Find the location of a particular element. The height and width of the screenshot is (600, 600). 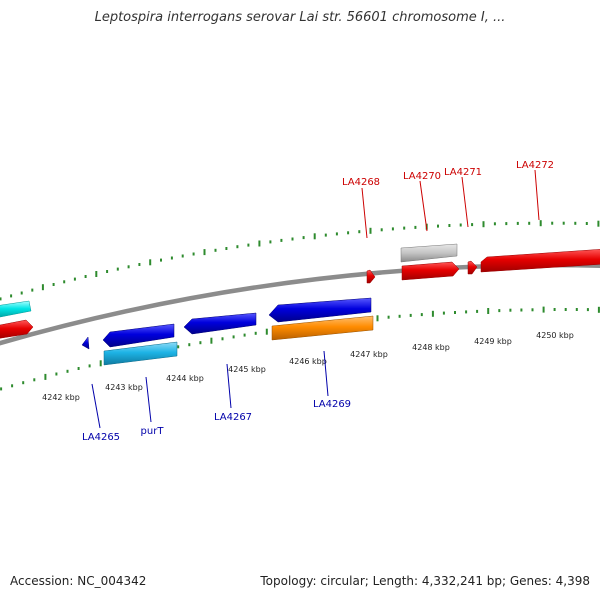

gene-label-LA4272: LA4272 is located at coordinates (535, 165).